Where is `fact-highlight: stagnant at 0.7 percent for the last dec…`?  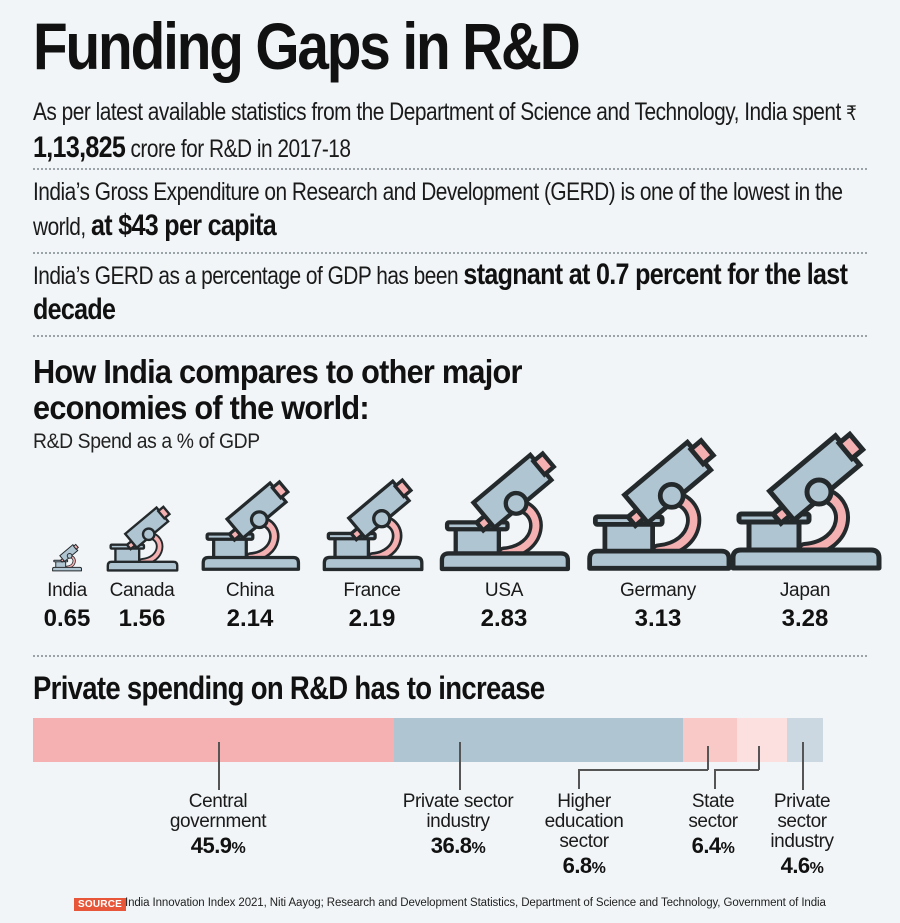 fact-highlight: stagnant at 0.7 percent for the last dec… is located at coordinates (440, 292).